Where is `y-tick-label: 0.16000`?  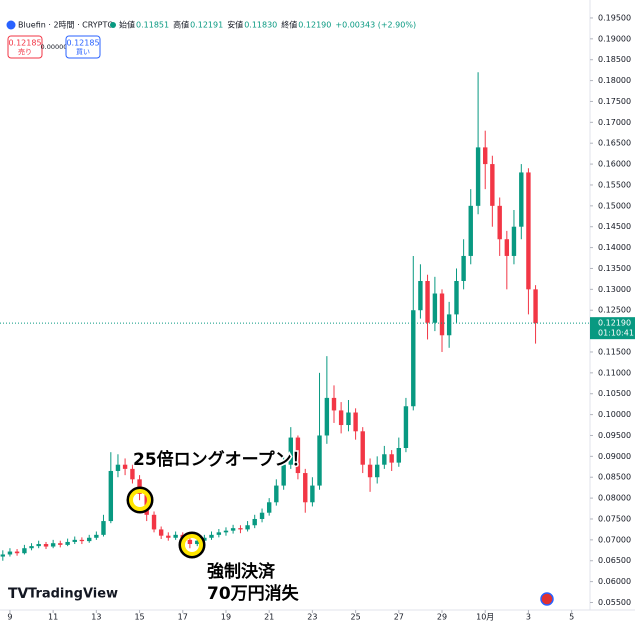 y-tick-label: 0.16000 is located at coordinates (614, 164).